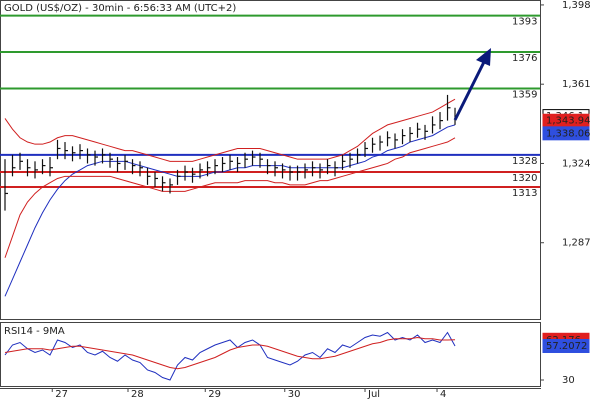  I want to click on y-tick-label: 1,361, so click(576, 84).